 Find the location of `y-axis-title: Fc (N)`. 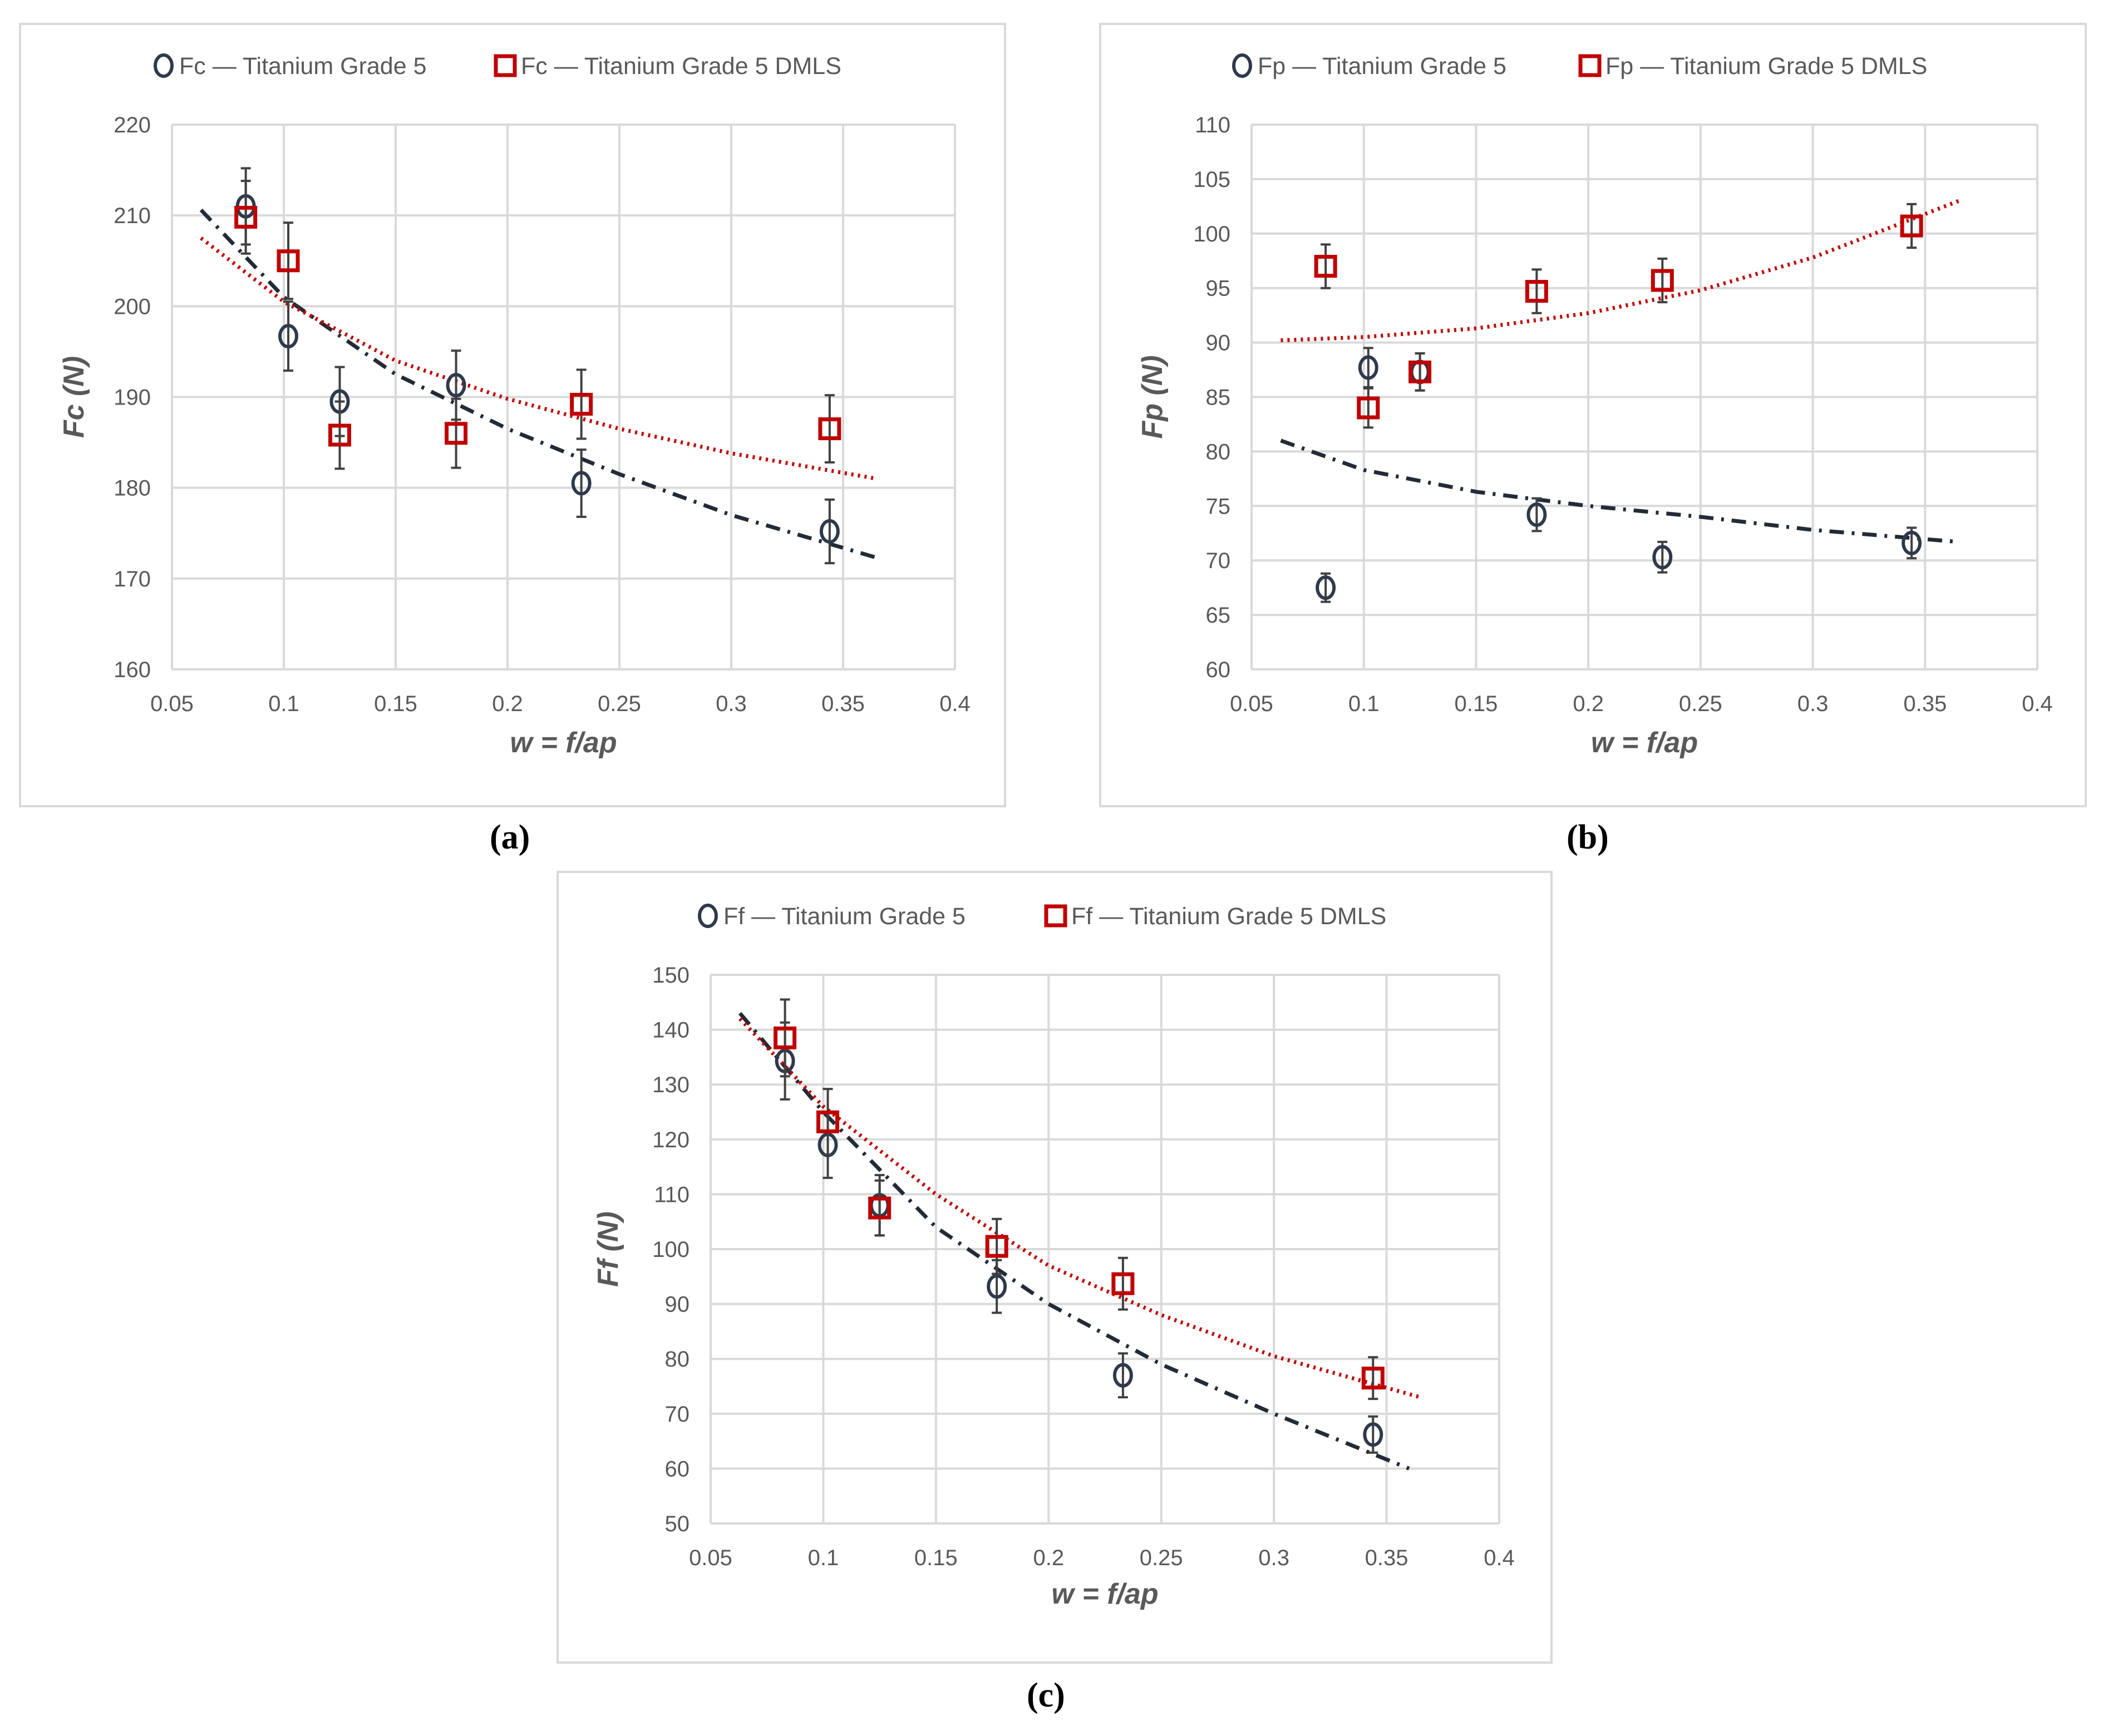

y-axis-title: Fc (N) is located at coordinates (74, 397).